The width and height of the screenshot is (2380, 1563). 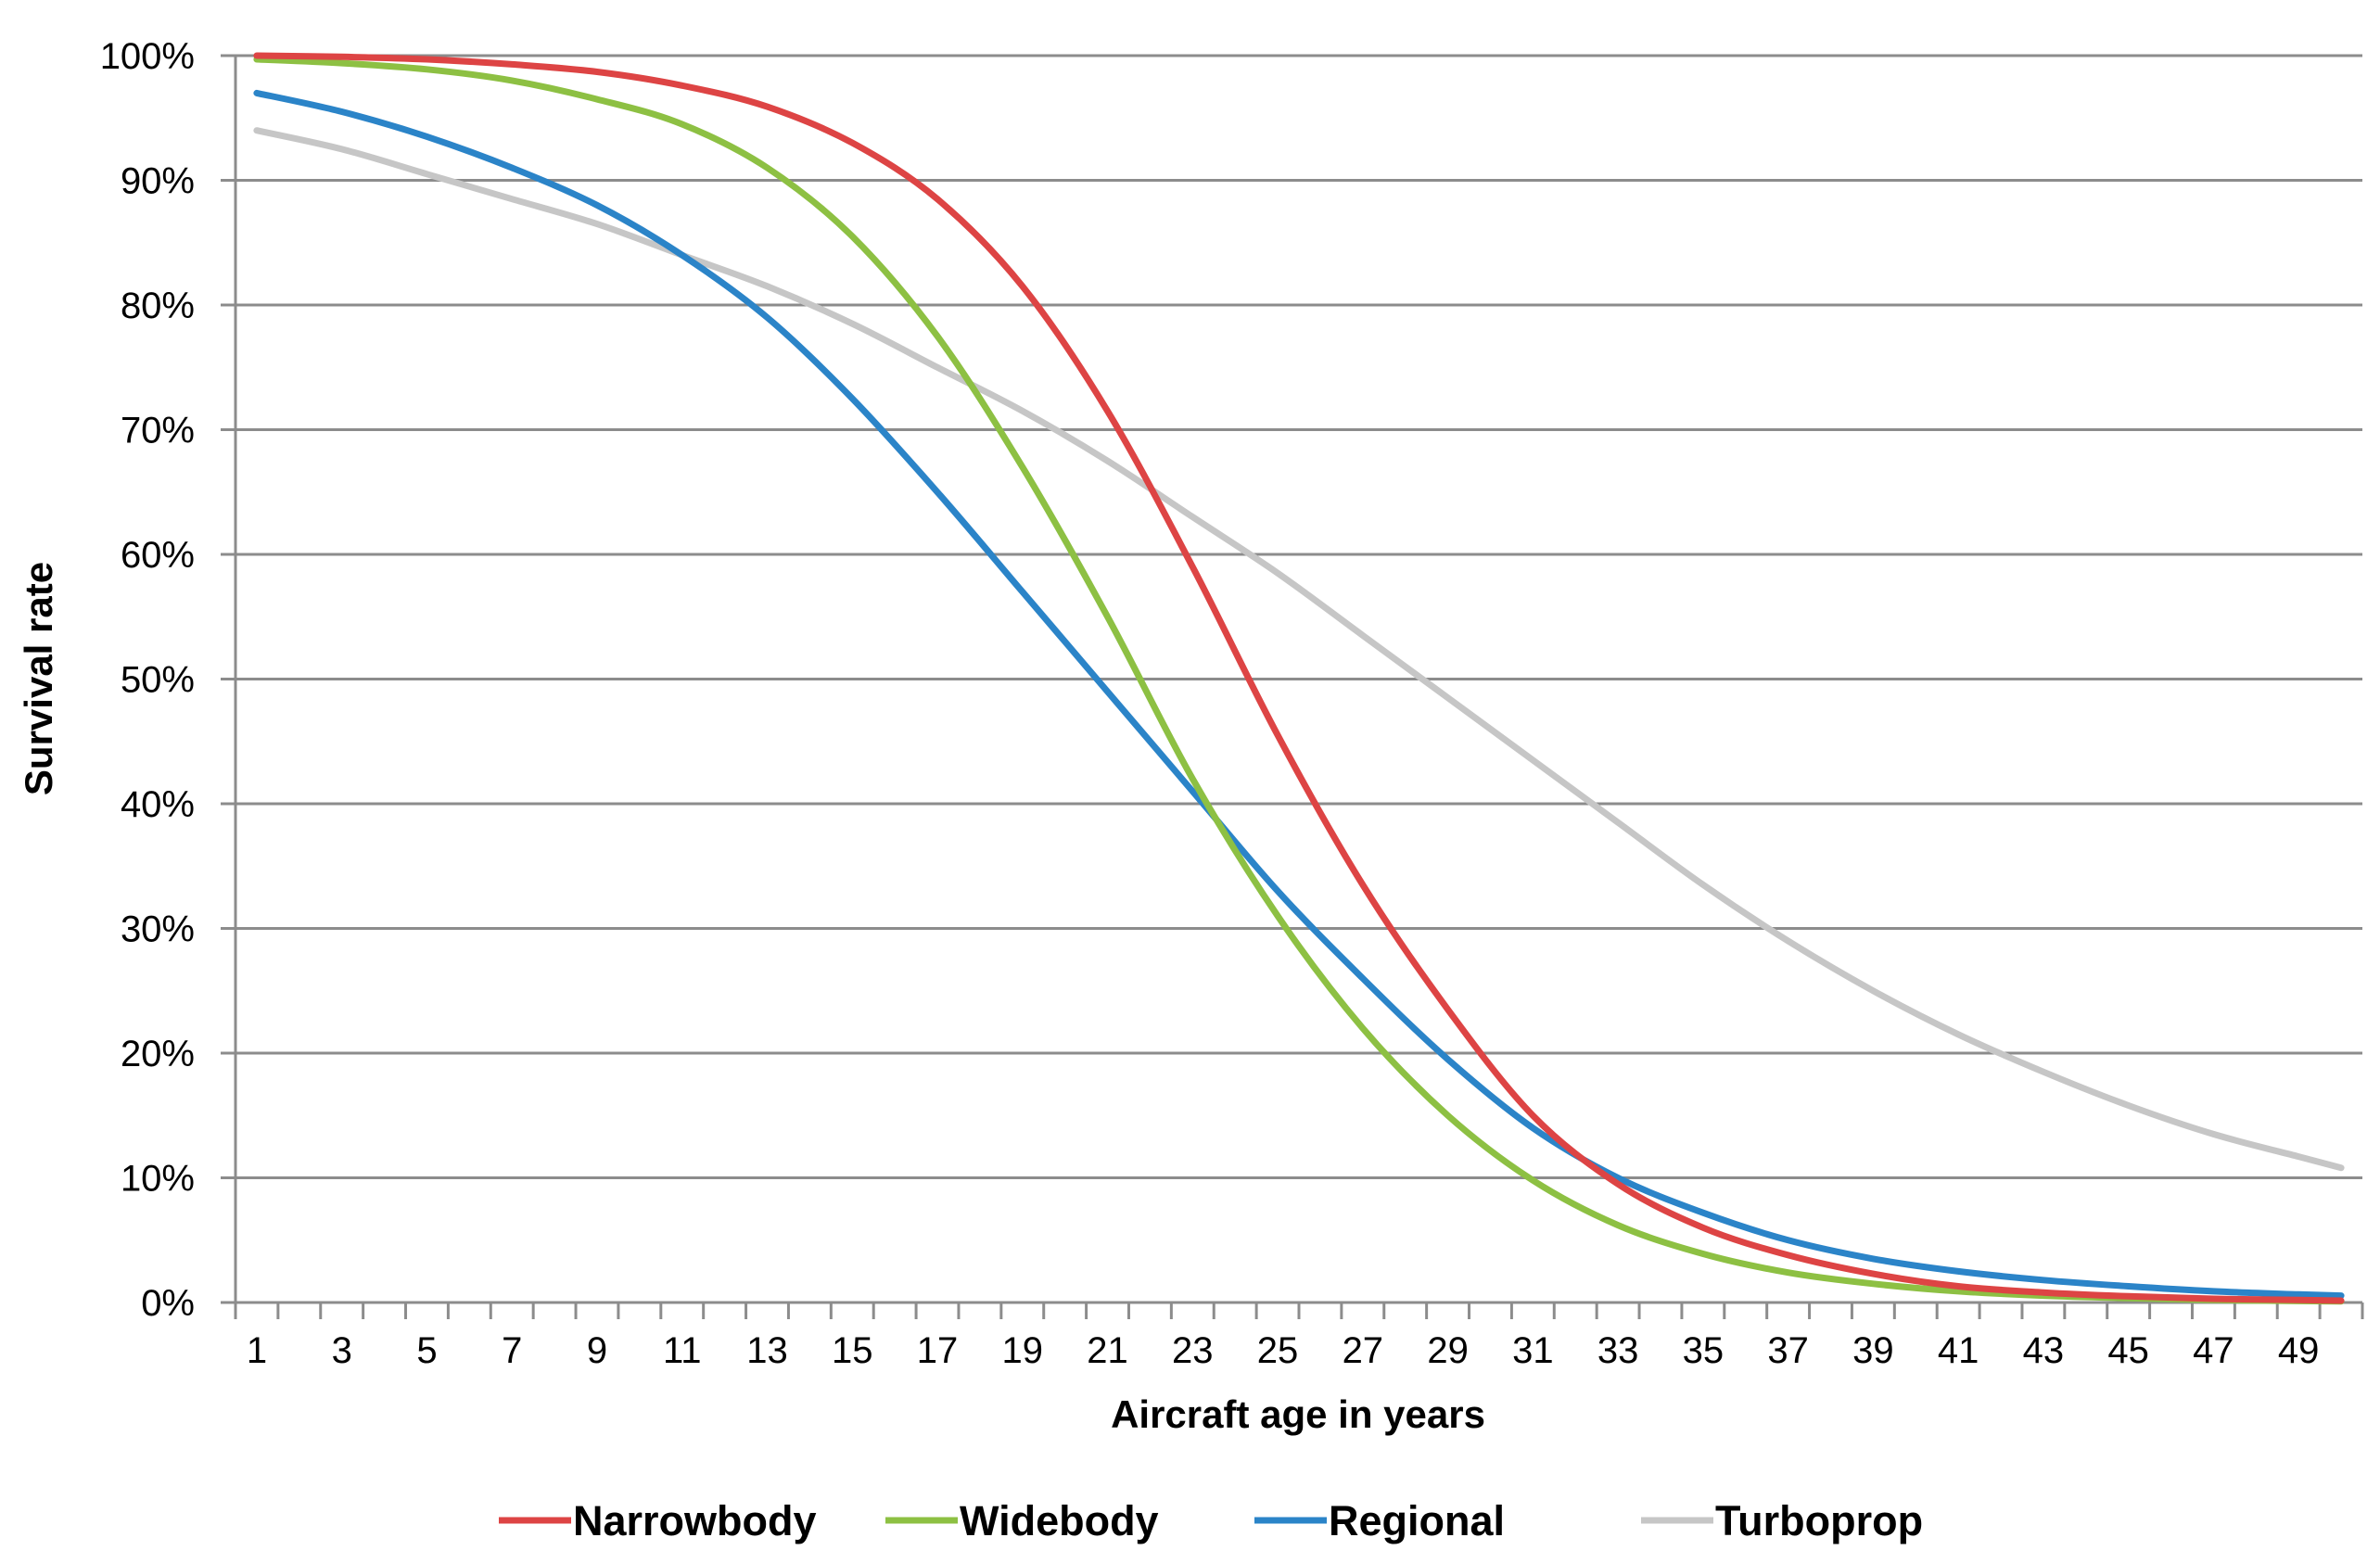 What do you see at coordinates (158, 306) in the screenshot?
I see `y-tick-label: 80%` at bounding box center [158, 306].